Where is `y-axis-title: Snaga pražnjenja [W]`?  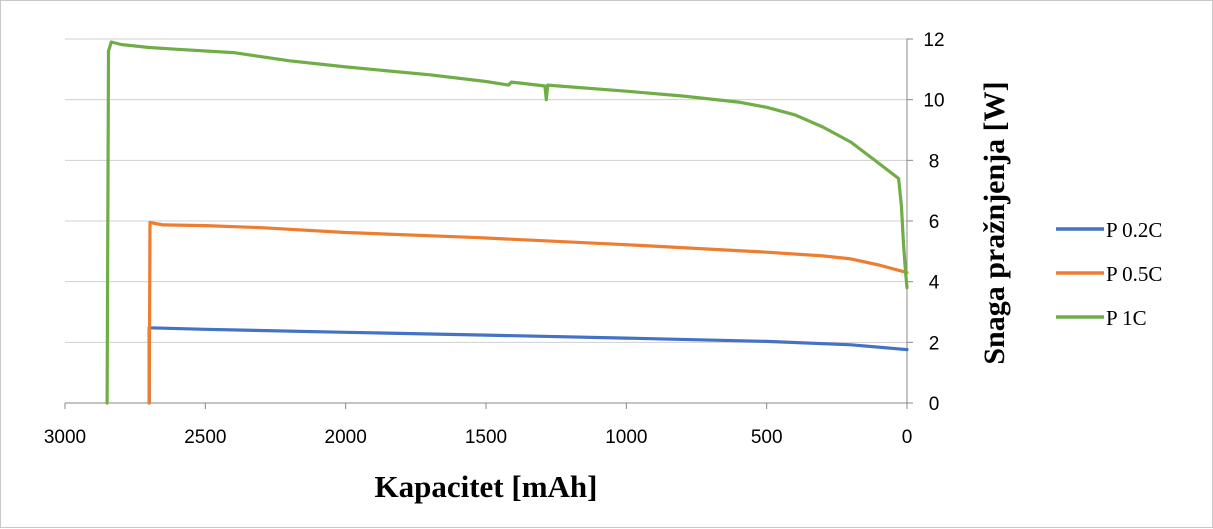 y-axis-title: Snaga pražnjenja [W] is located at coordinates (994, 222).